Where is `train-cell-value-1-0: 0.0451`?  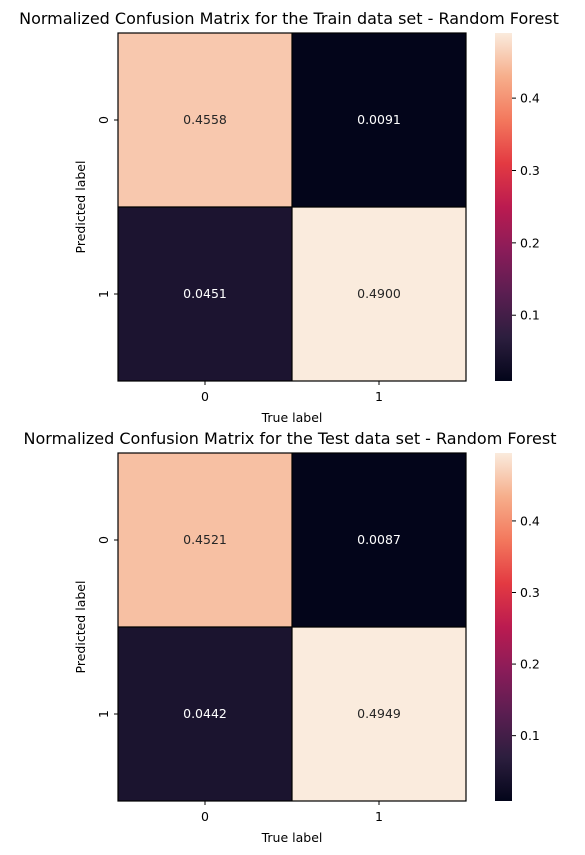
train-cell-value-1-0: 0.0451 is located at coordinates (205, 293).